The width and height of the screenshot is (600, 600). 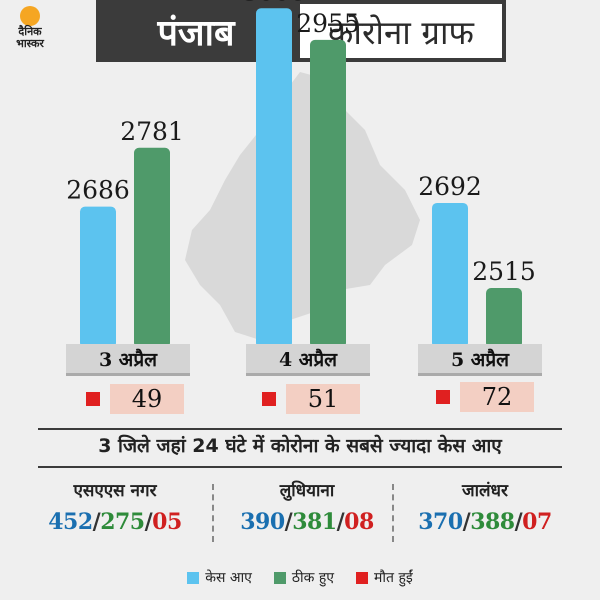 What do you see at coordinates (480, 360) in the screenshot?
I see `date-label: 5 अप्रैल` at bounding box center [480, 360].